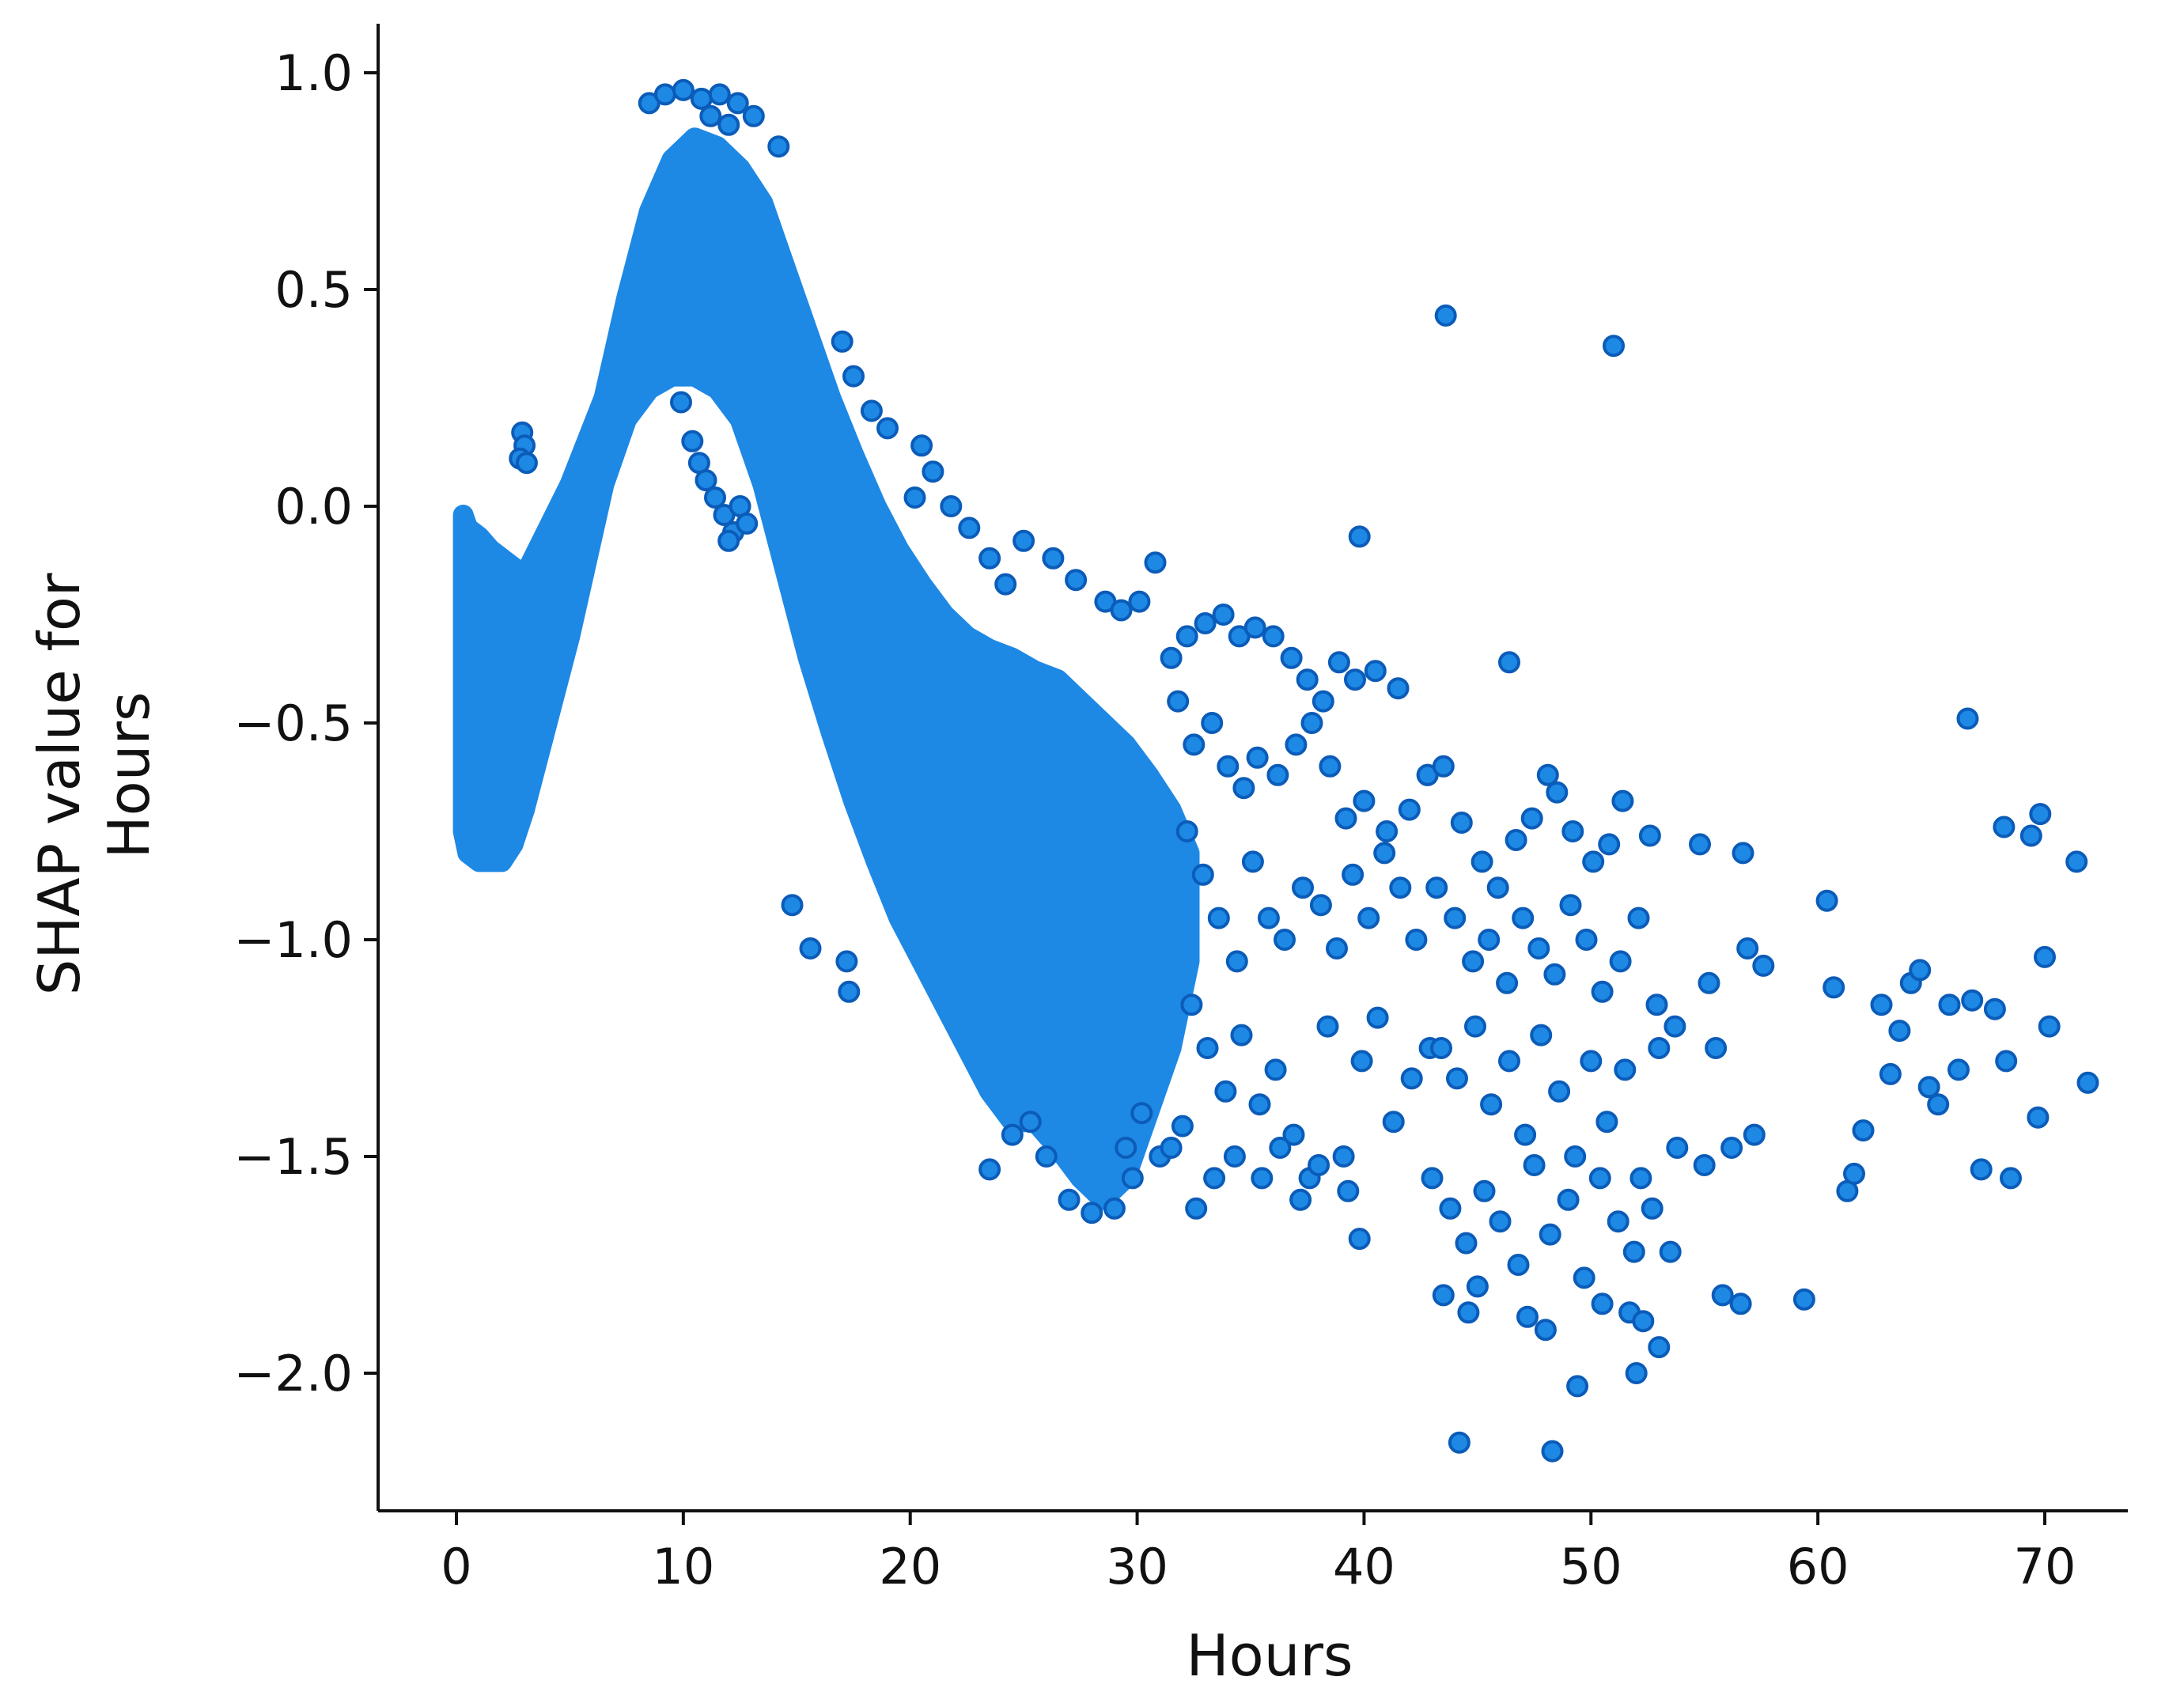  Describe the element at coordinates (59, 784) in the screenshot. I see `y-axis-label-line-1: SHAP value for` at that location.